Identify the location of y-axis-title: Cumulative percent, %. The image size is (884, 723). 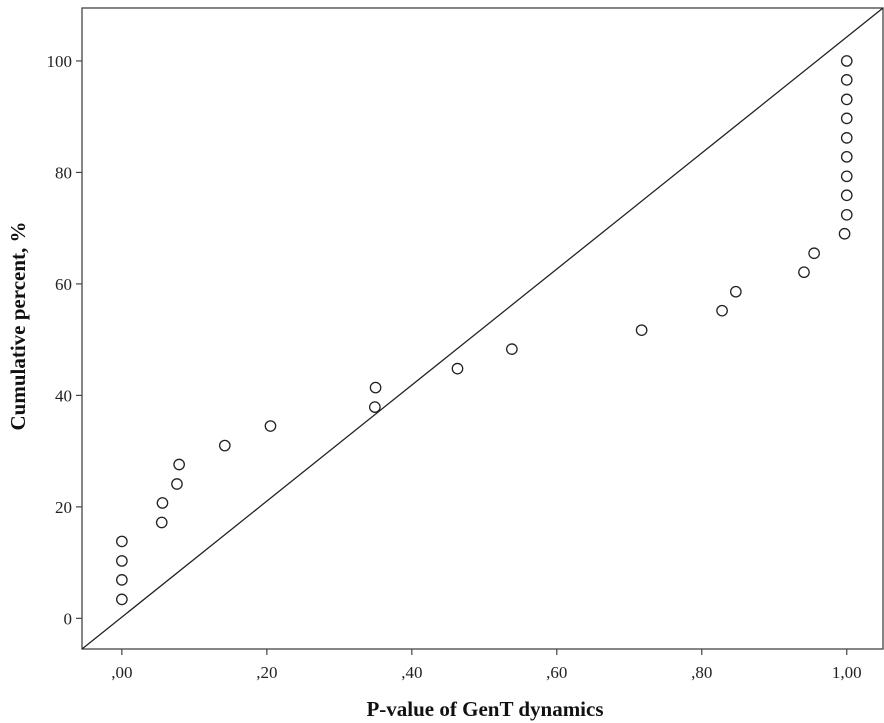
(18, 325).